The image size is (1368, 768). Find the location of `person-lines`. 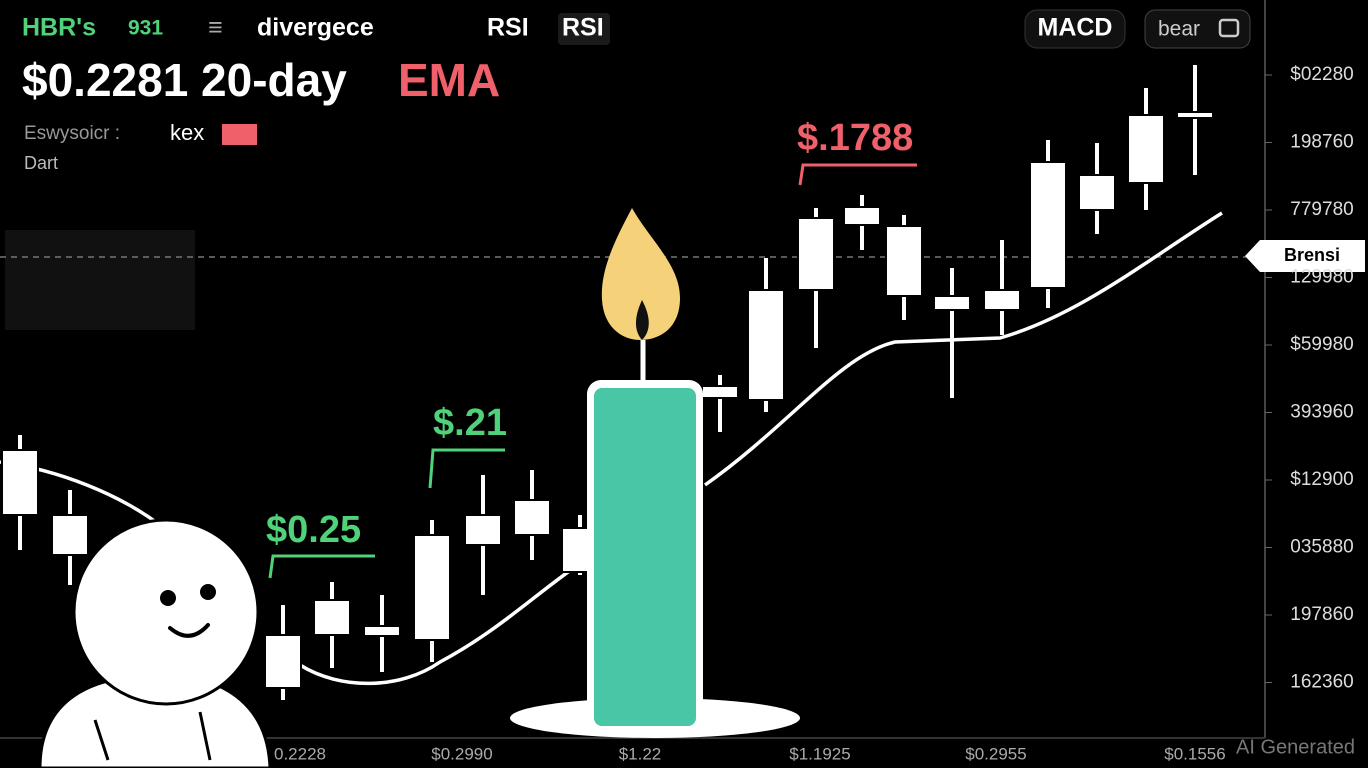

person-lines is located at coordinates (152, 736).